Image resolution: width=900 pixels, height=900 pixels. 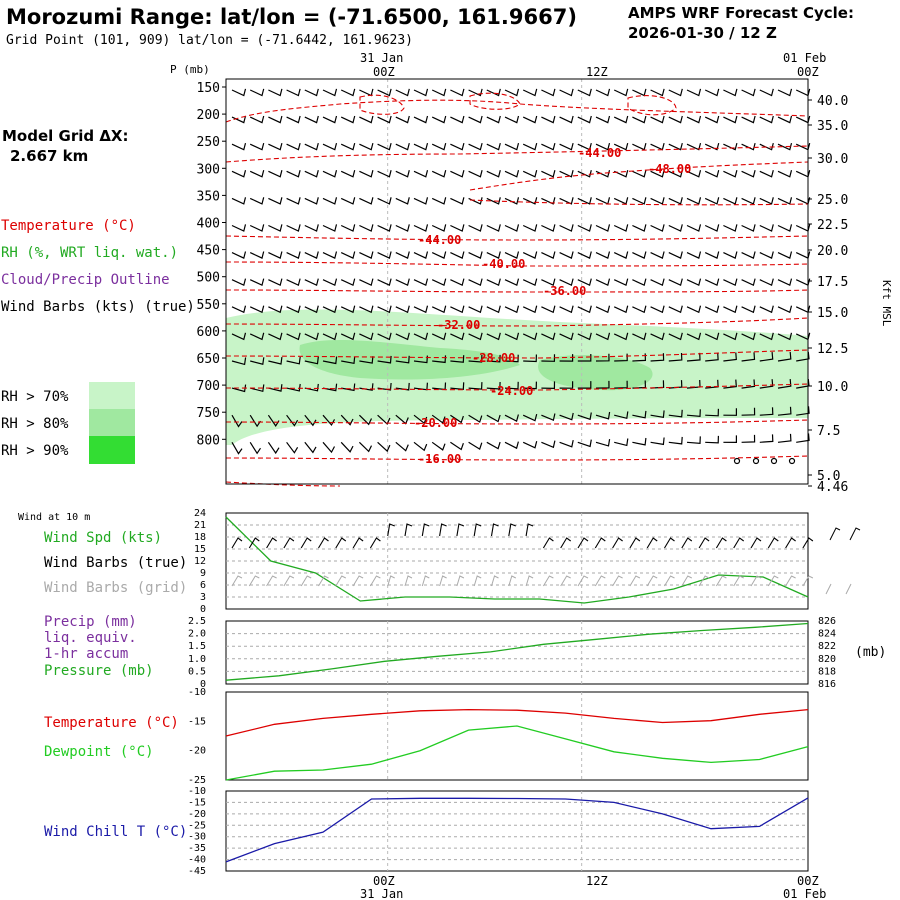 What do you see at coordinates (832, 282) in the screenshot?
I see `height-tick-label: 17.5` at bounding box center [832, 282].